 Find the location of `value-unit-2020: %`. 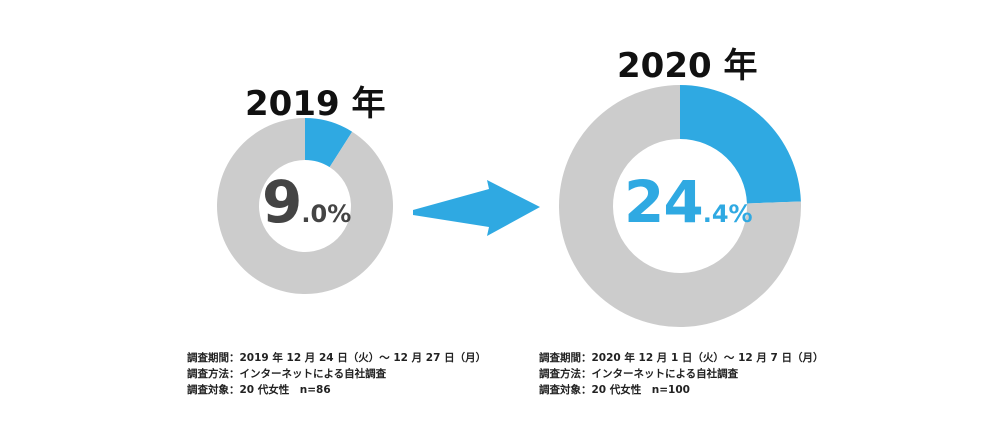

value-unit-2020: % is located at coordinates (740, 214).